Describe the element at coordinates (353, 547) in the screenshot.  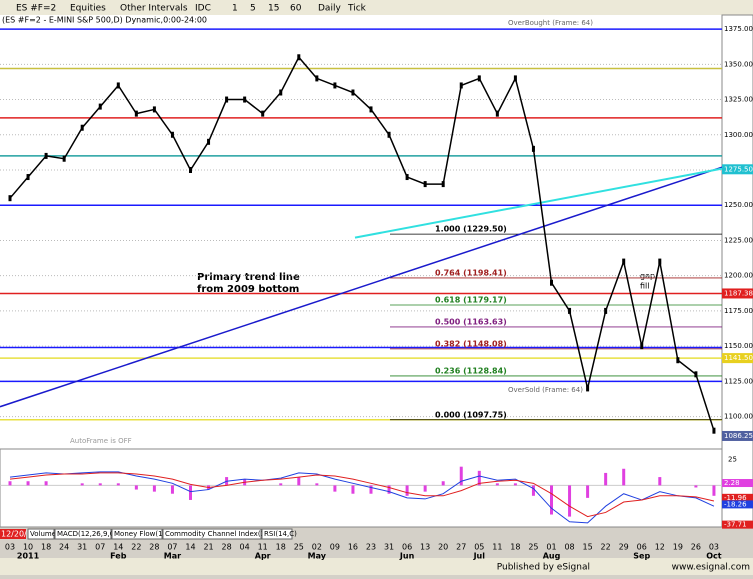
I see `x-tick-label: 16` at that location.